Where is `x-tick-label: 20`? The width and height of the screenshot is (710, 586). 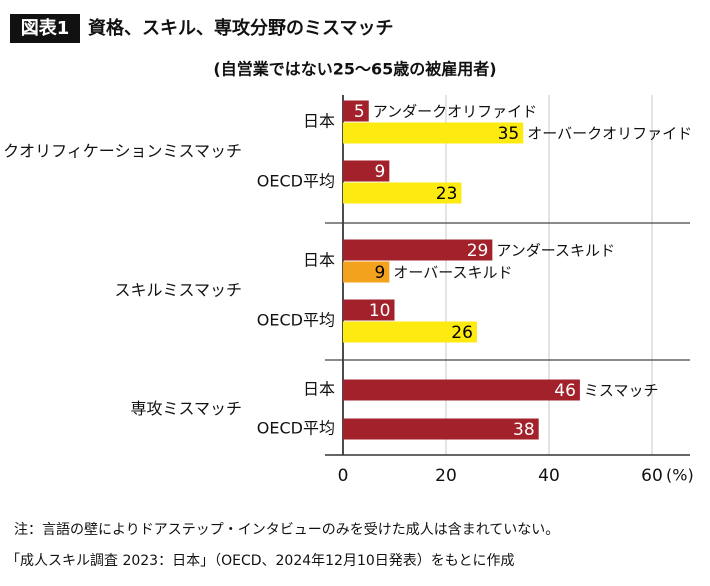 x-tick-label: 20 is located at coordinates (446, 476).